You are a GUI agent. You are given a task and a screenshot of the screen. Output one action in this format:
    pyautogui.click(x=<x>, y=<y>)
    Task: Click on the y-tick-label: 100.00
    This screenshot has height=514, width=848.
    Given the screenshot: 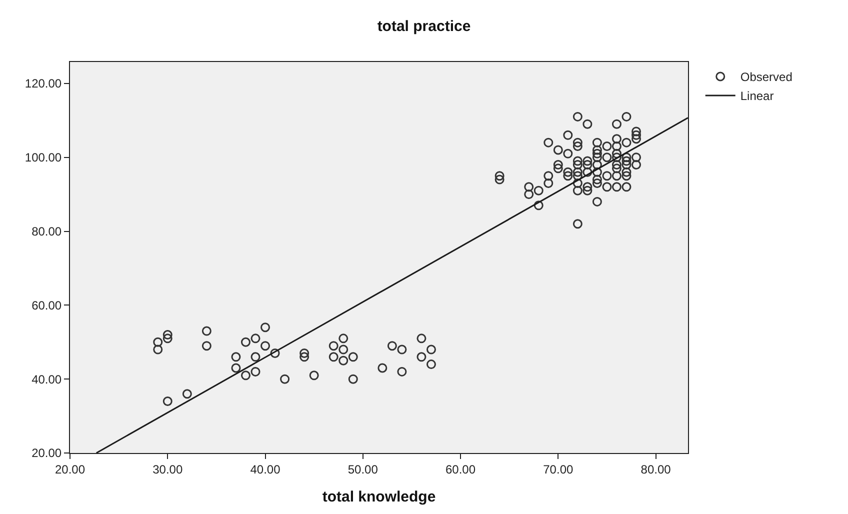 What is the action you would take?
    pyautogui.click(x=43, y=157)
    